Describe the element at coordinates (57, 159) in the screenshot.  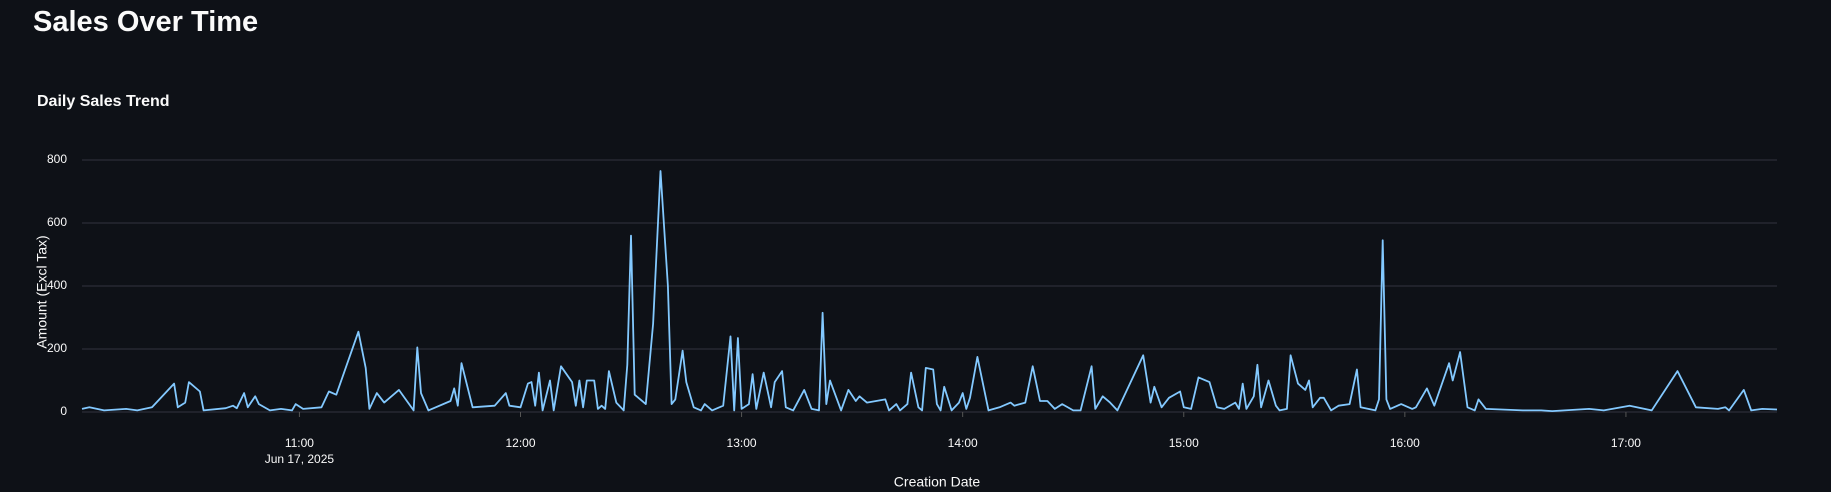
I see `y-tick-label: 800` at that location.